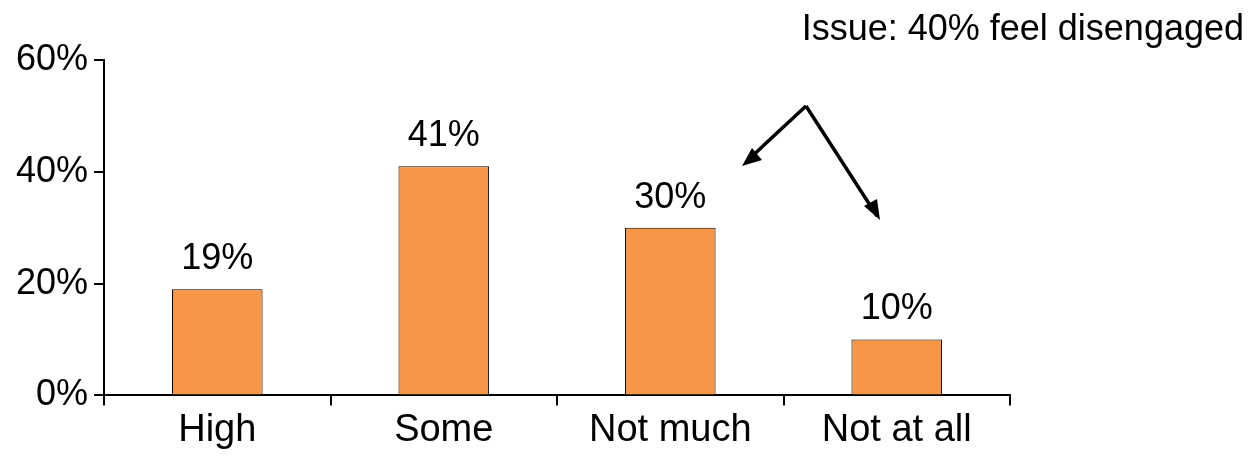  What do you see at coordinates (52, 281) in the screenshot?
I see `y-tick-label: 20%` at bounding box center [52, 281].